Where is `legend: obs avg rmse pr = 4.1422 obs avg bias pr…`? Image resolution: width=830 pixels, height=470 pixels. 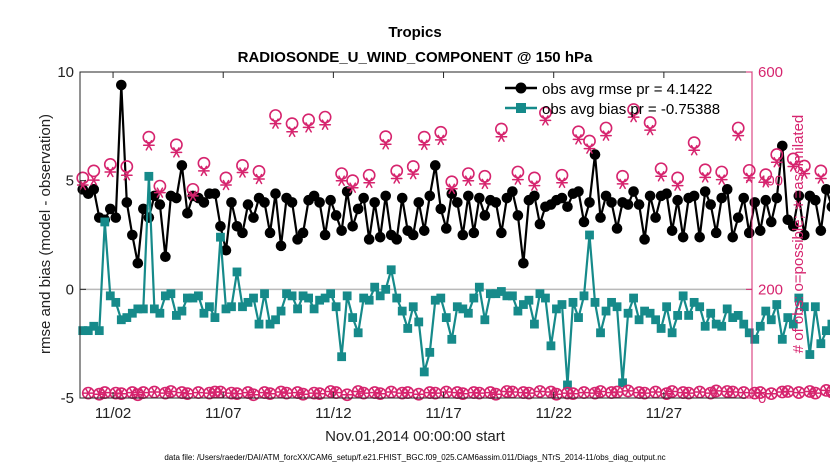 legend: obs avg rmse pr = 4.1422 obs avg bias pr… is located at coordinates (612, 99).